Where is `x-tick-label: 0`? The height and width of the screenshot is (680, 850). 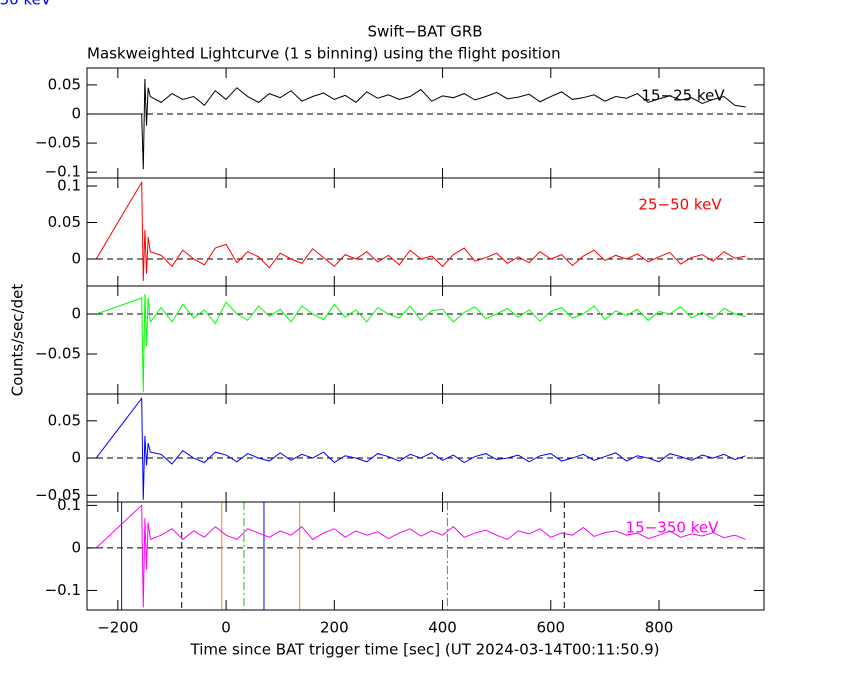
x-tick-label: 0 is located at coordinates (226, 628).